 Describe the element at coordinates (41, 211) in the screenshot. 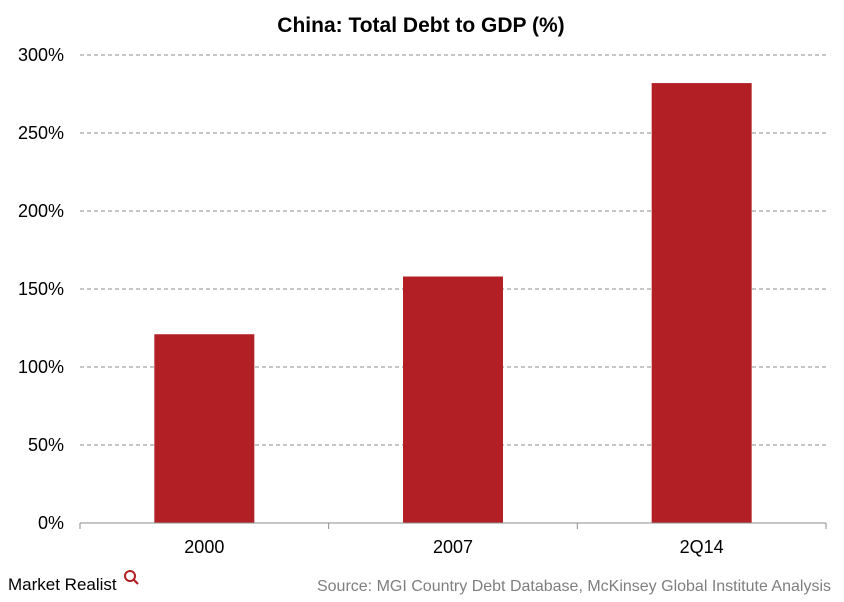

I see `y-tick-label: 200%` at that location.